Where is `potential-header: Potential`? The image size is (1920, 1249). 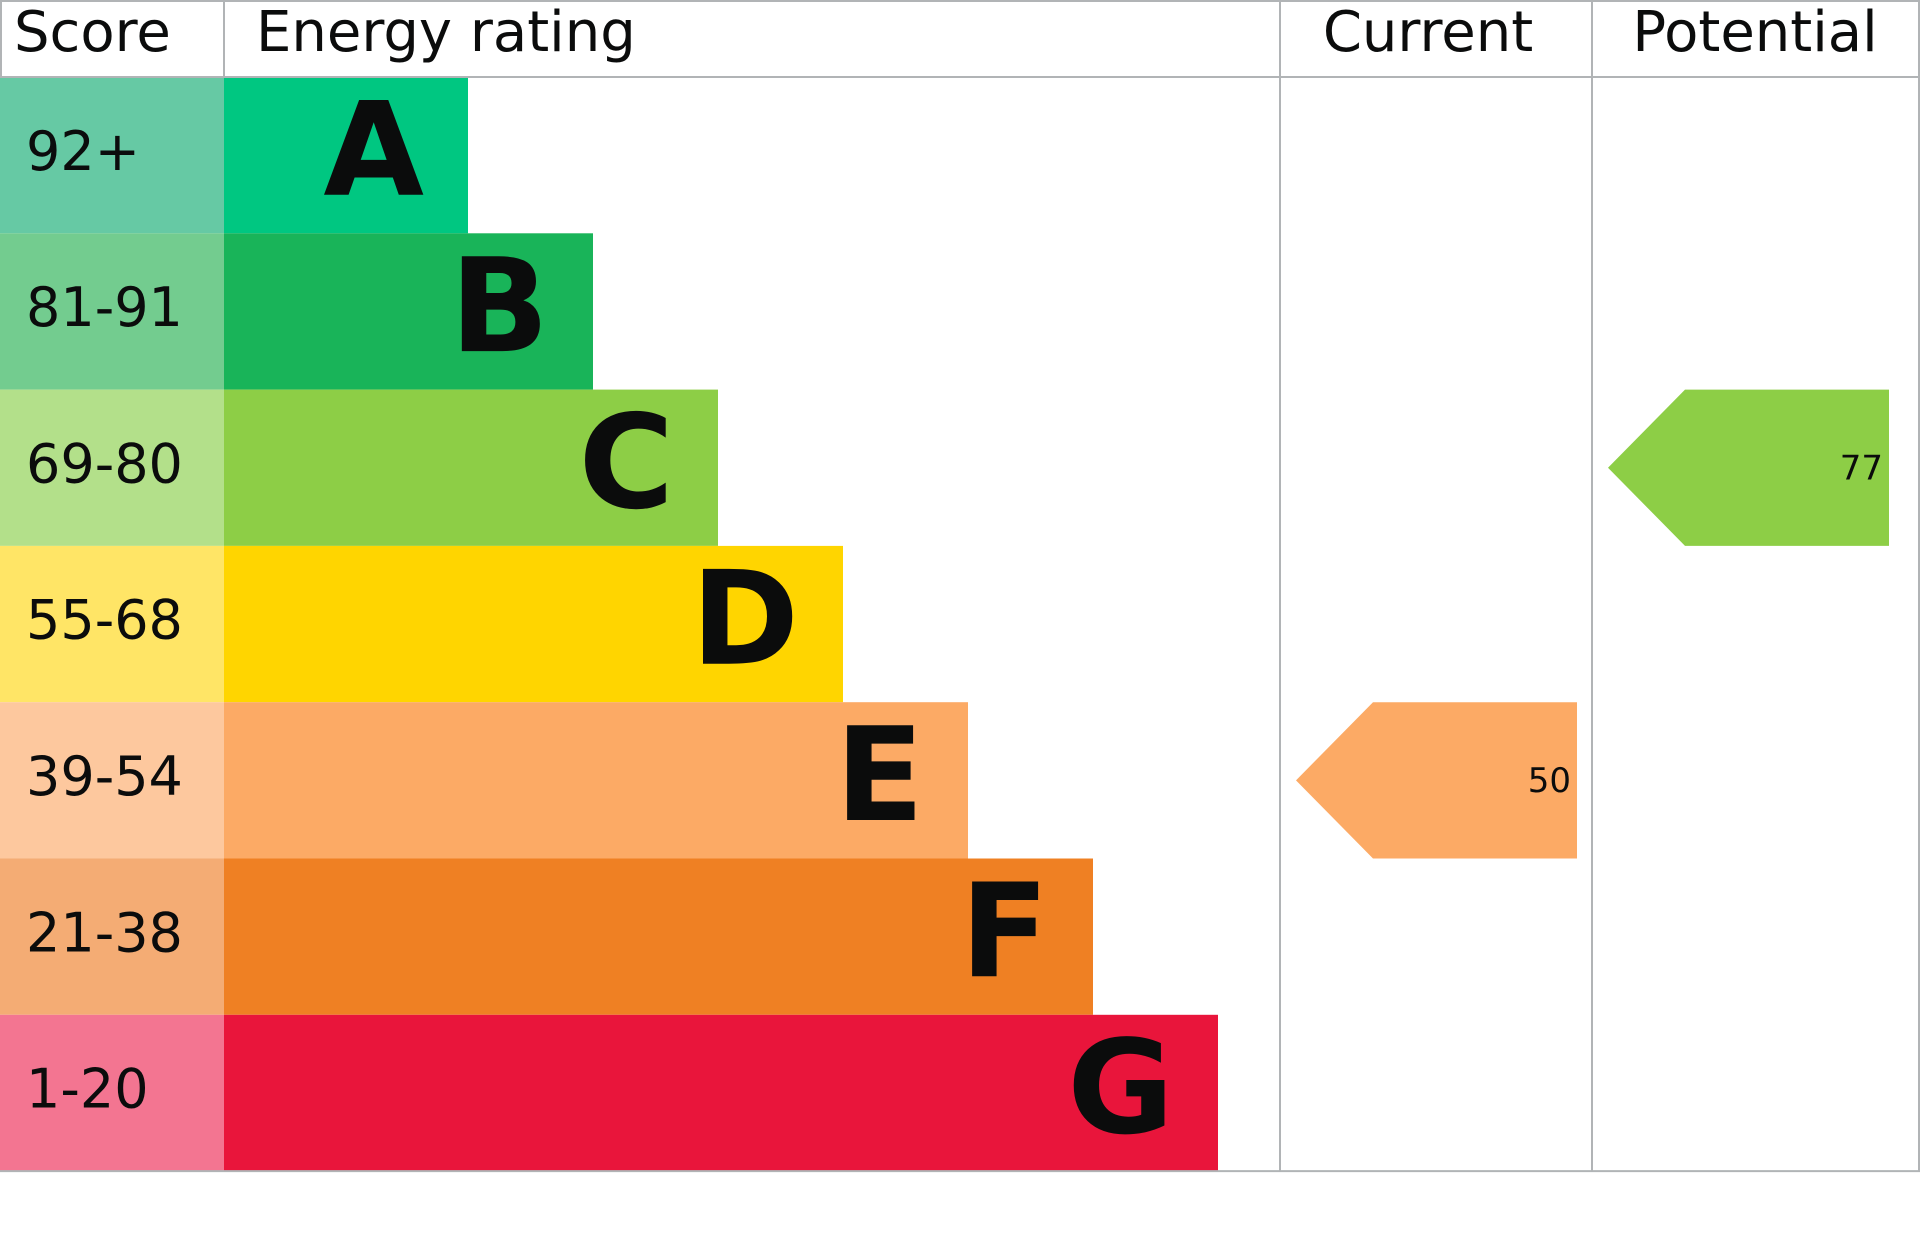
potential-header: Potential is located at coordinates (1754, 32).